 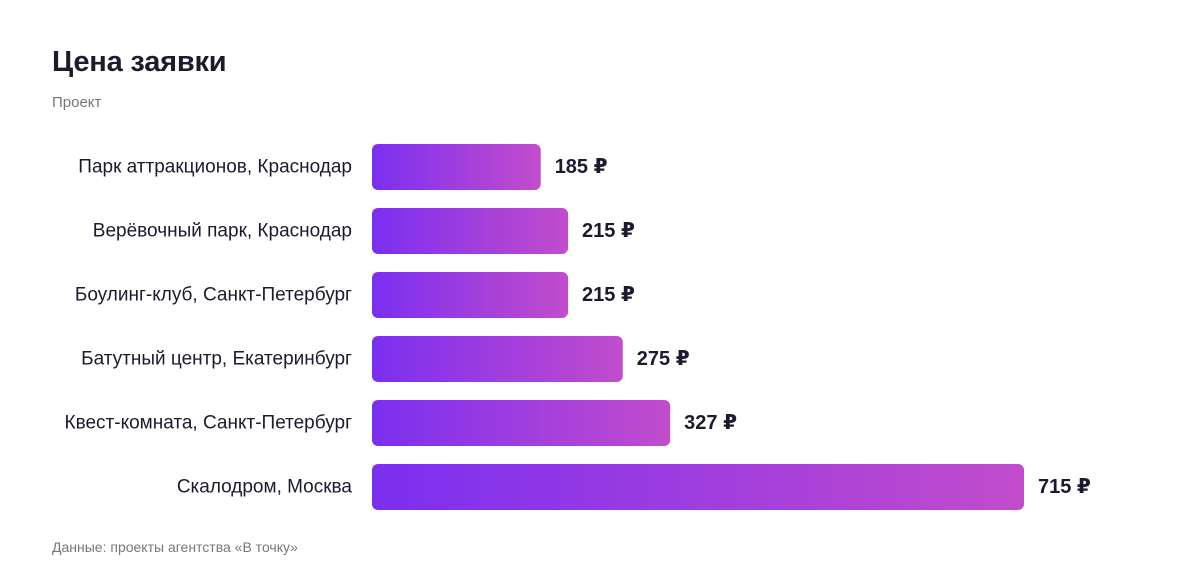 I want to click on value-label: 185 ₽, so click(x=581, y=167).